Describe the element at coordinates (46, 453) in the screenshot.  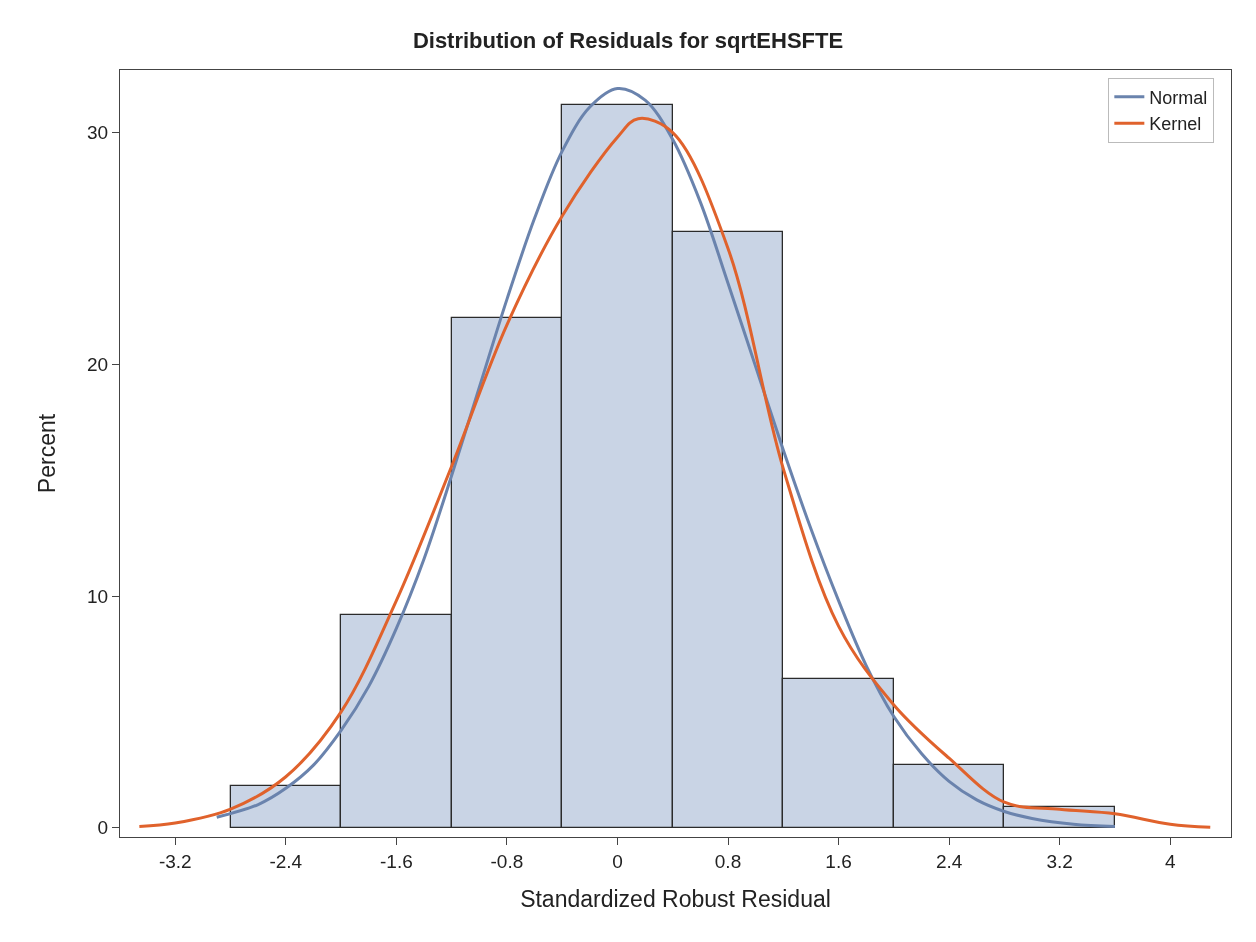
I see `y-axis-title: Percent` at that location.